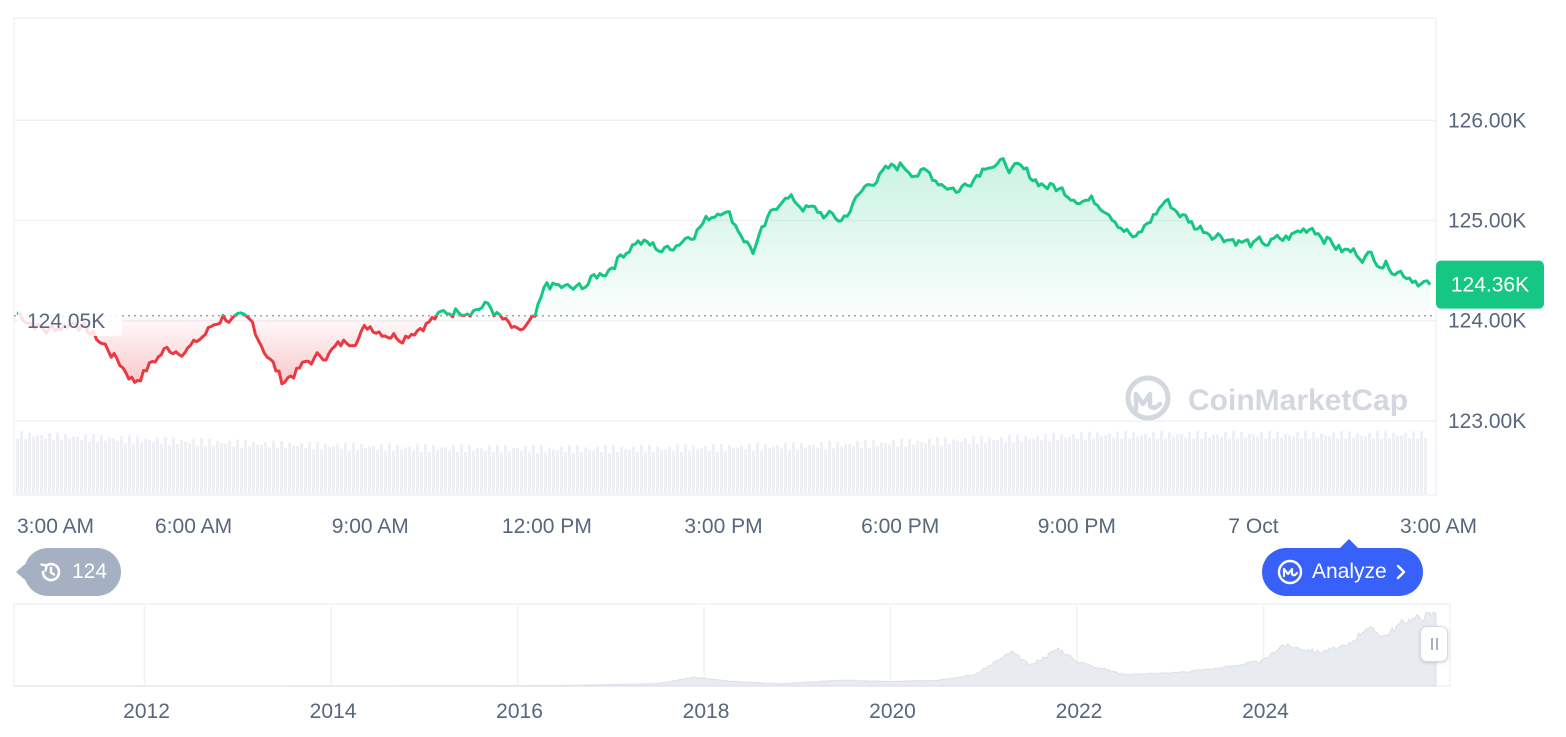  What do you see at coordinates (1434, 644) in the screenshot?
I see `navigator-drag-handle` at bounding box center [1434, 644].